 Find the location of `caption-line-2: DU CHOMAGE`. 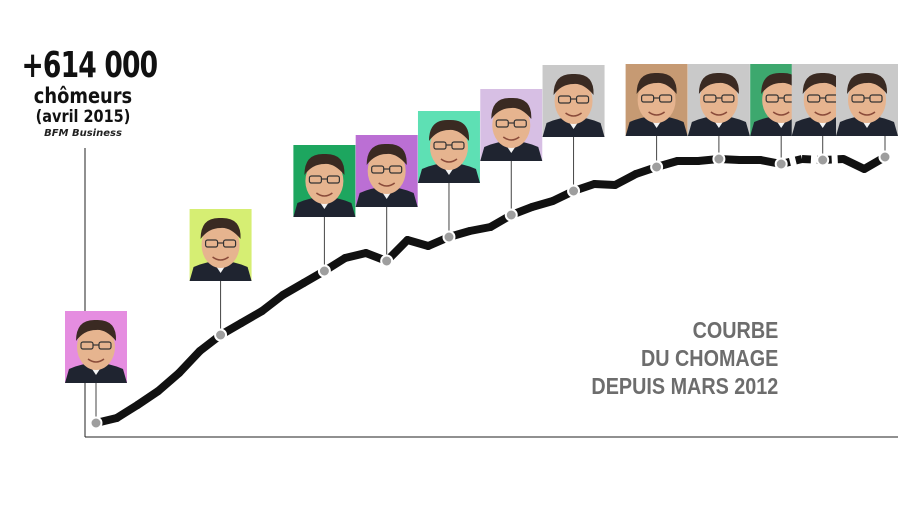

caption-line-2: DU CHOMAGE is located at coordinates (709, 358).